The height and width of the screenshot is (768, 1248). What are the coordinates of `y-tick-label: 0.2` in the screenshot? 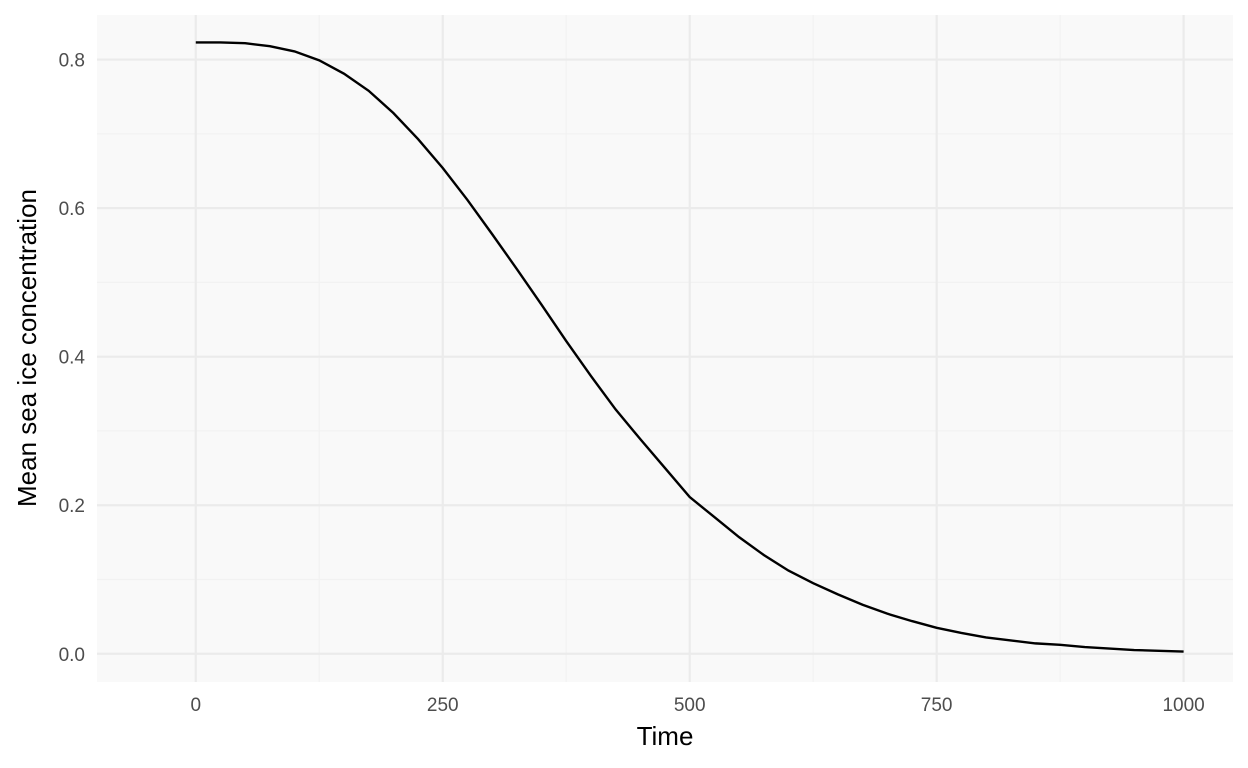 It's located at (72, 506).